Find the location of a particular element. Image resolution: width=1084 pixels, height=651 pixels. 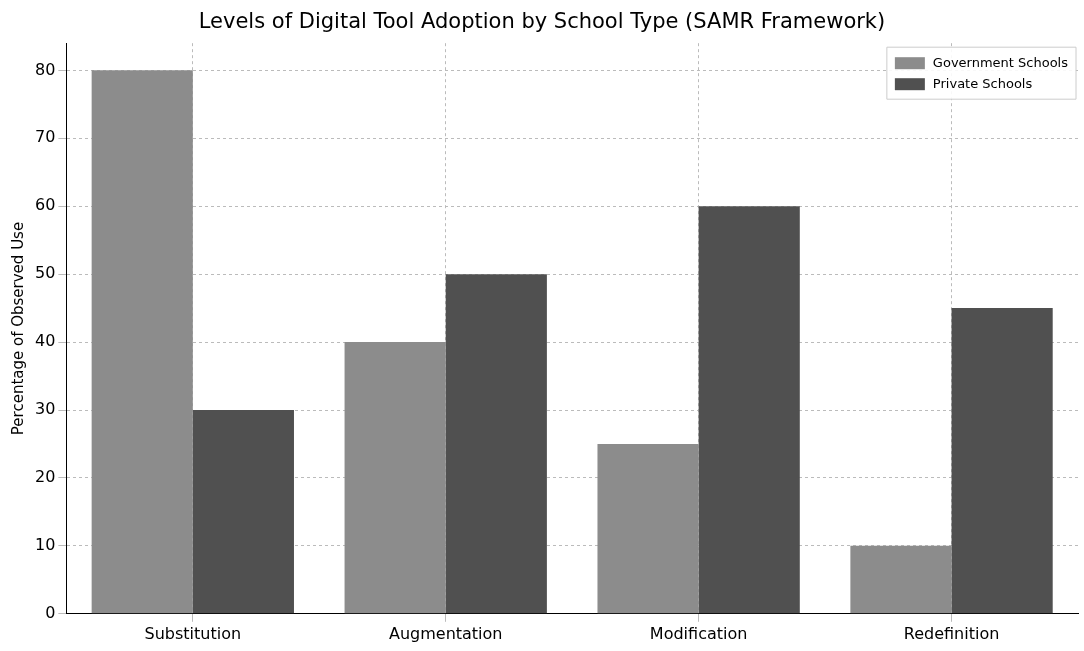

chart-title: Levels of Digital Tool Adoption by School Type (SAMR Framework) is located at coordinates (542, 21).